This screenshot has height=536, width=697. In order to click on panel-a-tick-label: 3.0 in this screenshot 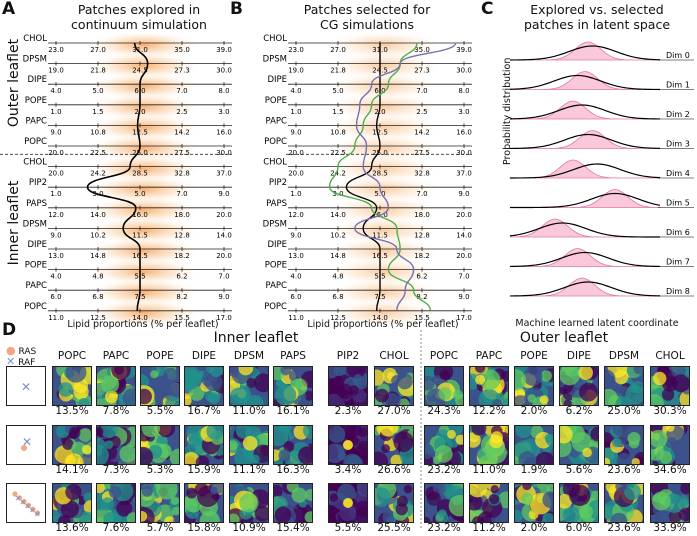, I will do `click(223, 112)`.